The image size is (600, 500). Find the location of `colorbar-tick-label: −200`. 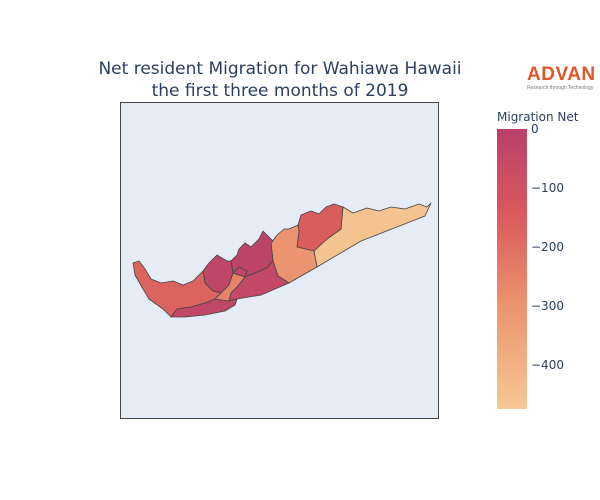

colorbar-tick-label: −200 is located at coordinates (547, 246).